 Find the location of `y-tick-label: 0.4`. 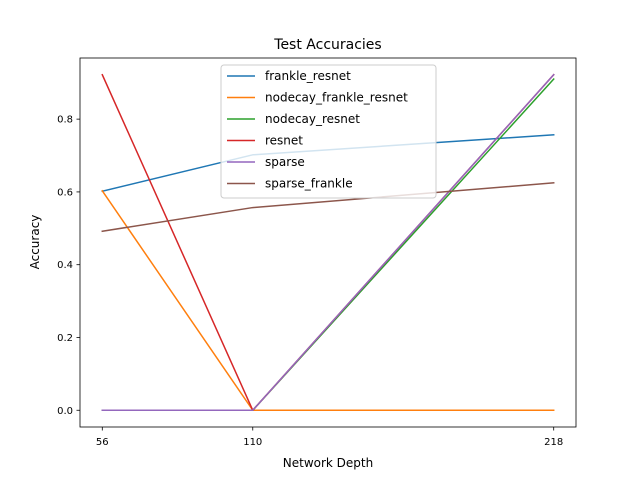

y-tick-label: 0.4 is located at coordinates (65, 265).